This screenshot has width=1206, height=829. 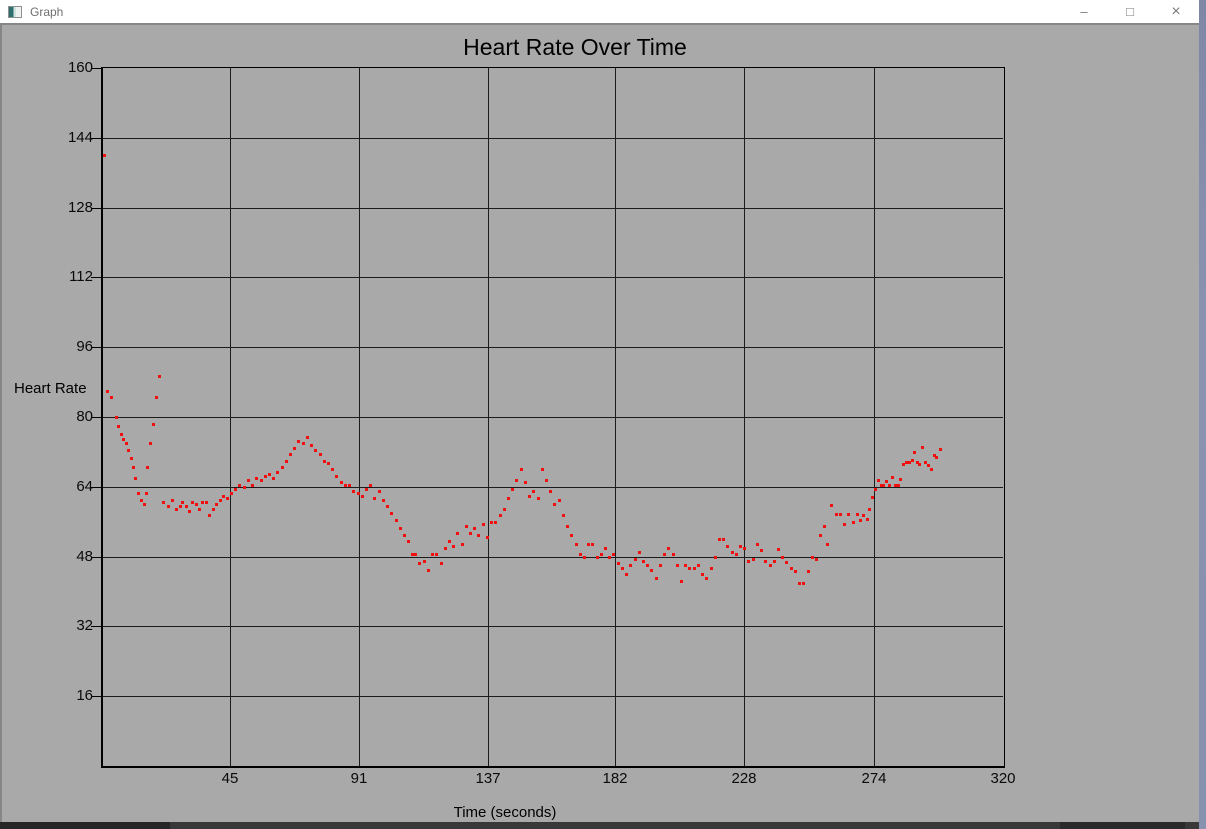 What do you see at coordinates (1176, 11) in the screenshot?
I see `close-button: ×` at bounding box center [1176, 11].